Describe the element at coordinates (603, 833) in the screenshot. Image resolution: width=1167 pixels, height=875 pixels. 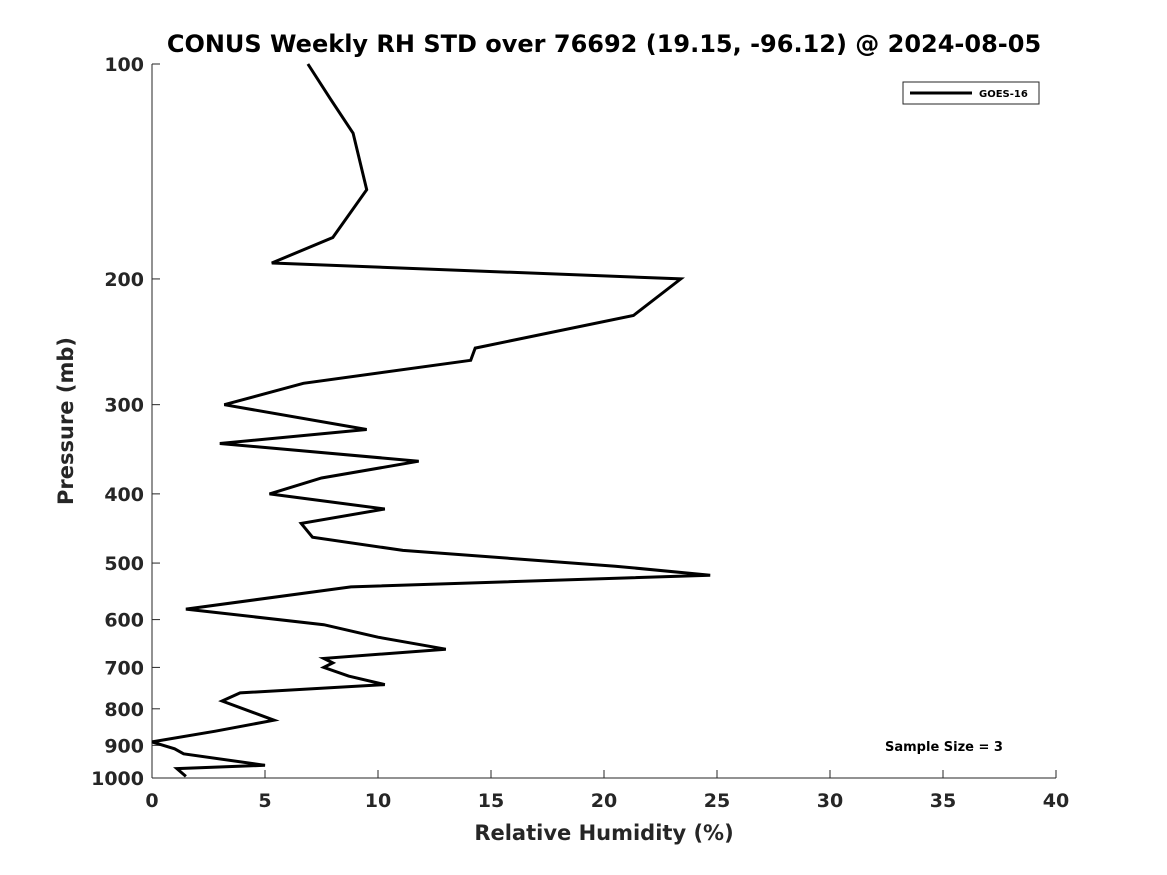
I see `x-axis-label: Relative Humidity (%)` at that location.